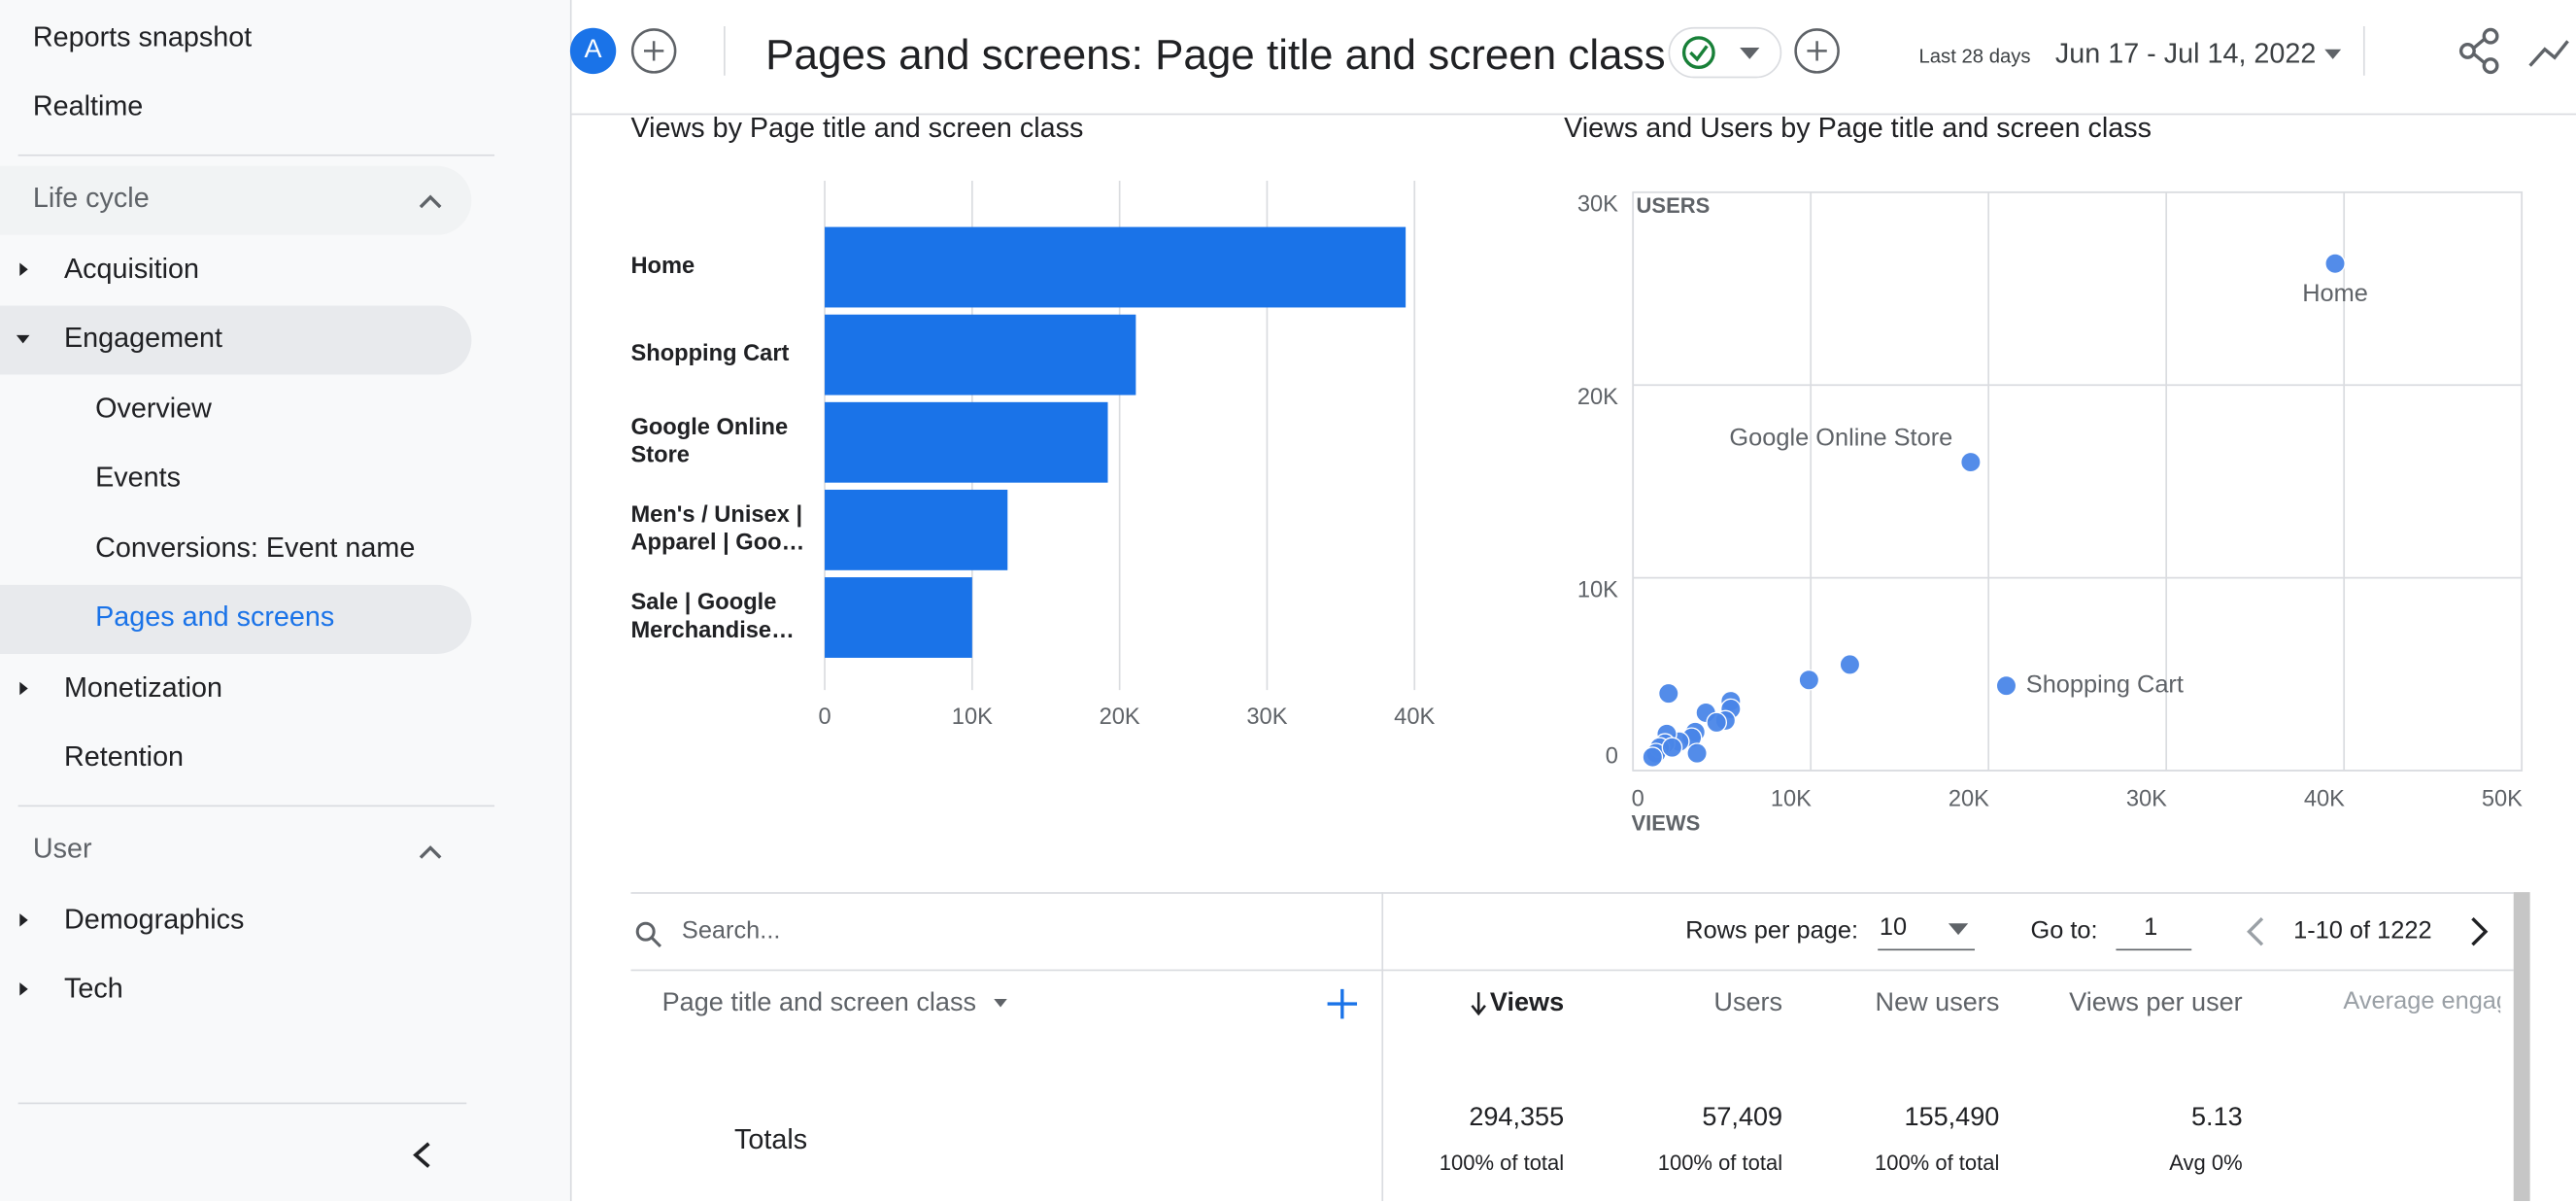  What do you see at coordinates (229, 681) in the screenshot?
I see `sidebar-icons` at bounding box center [229, 681].